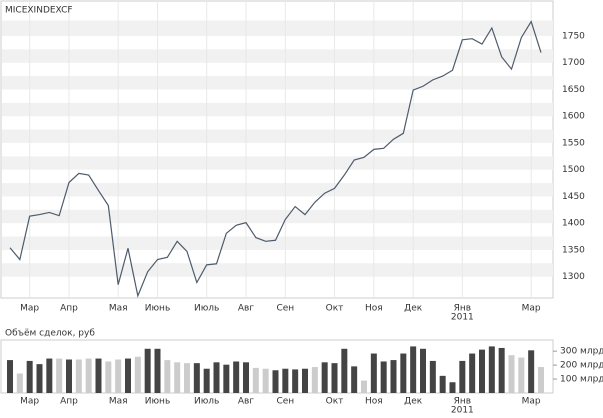  What do you see at coordinates (573, 277) in the screenshot?
I see `y-tick-label: 1300` at bounding box center [573, 277].